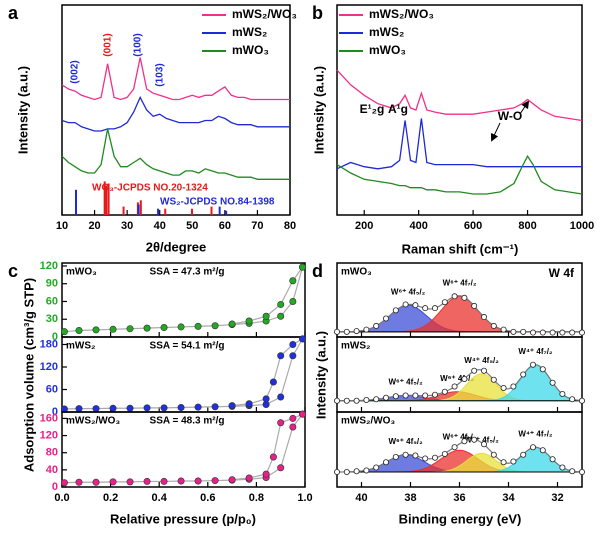  I want to click on legend-label: mWS₂/WO₃, so click(401, 14).